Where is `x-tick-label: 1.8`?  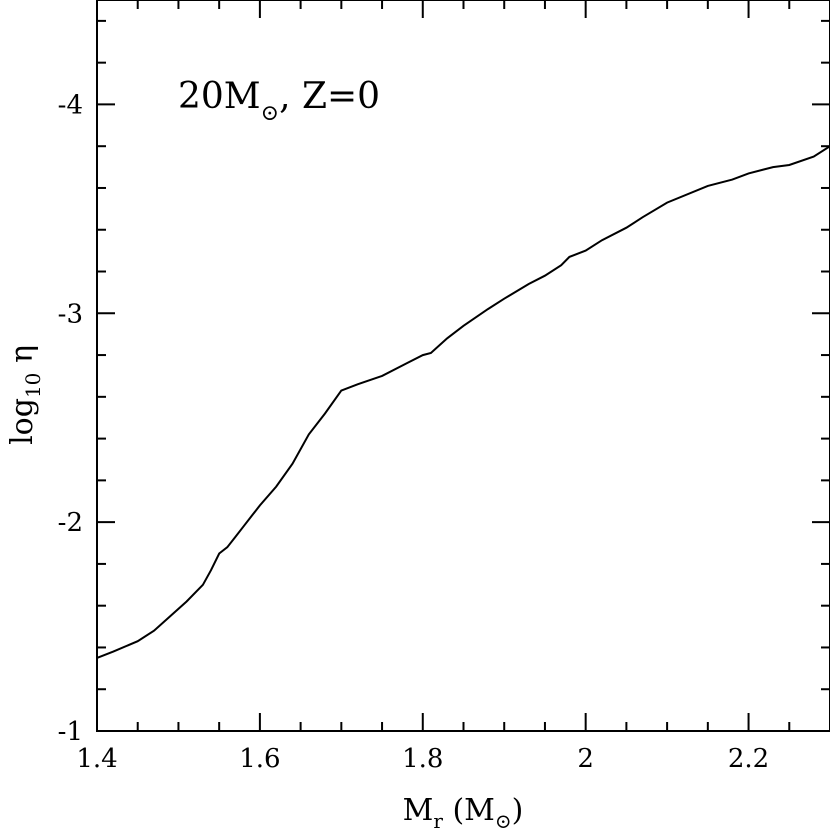
x-tick-label: 1.8 is located at coordinates (422, 759).